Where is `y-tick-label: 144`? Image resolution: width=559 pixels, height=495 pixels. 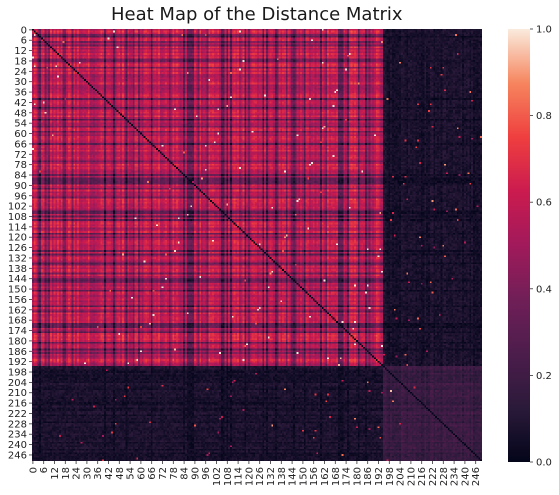
y-tick-label: 144 is located at coordinates (17, 279).